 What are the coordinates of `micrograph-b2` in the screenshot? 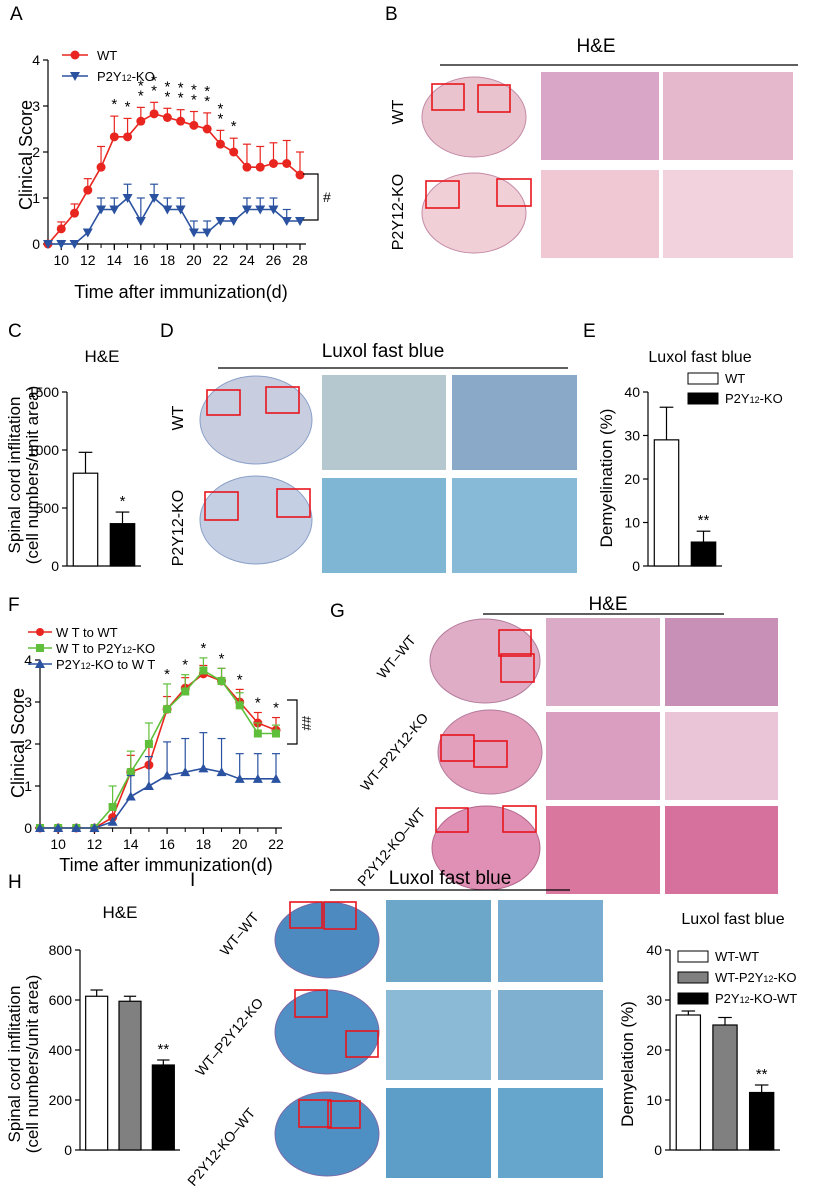 It's located at (728, 116).